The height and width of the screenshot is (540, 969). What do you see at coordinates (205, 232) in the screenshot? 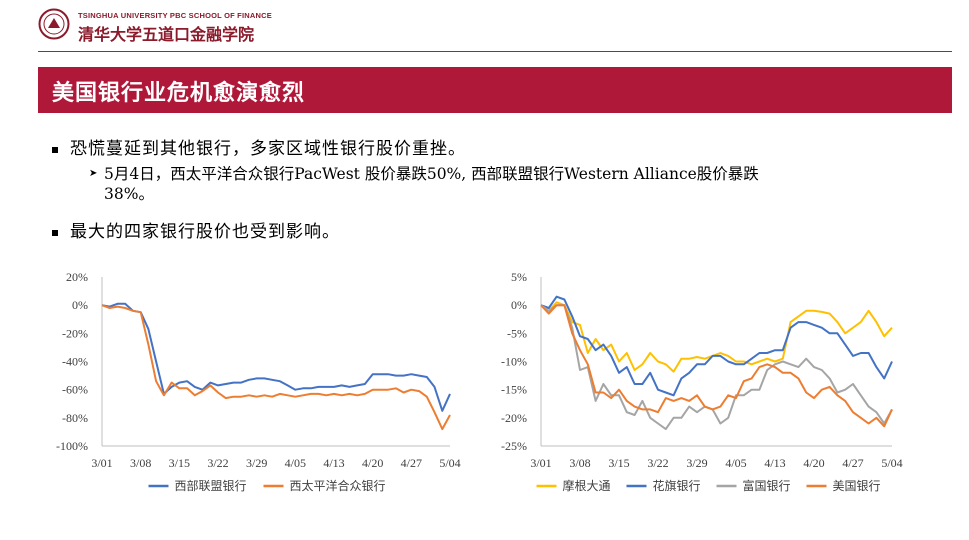
I see `bullet-text-2: 最大的四家银行股价也受到影响。` at bounding box center [205, 232].